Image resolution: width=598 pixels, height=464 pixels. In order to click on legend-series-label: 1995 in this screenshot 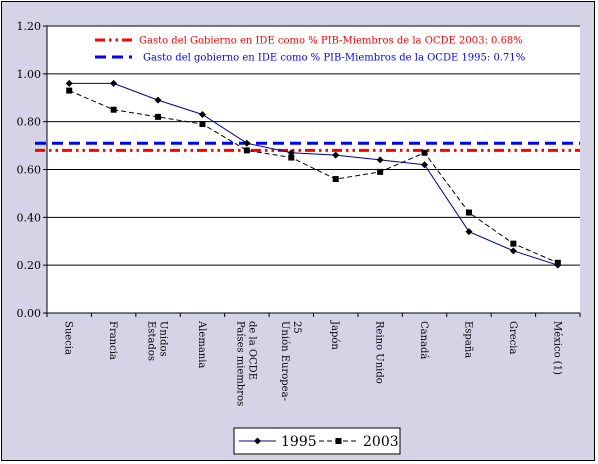, I will do `click(299, 442)`.